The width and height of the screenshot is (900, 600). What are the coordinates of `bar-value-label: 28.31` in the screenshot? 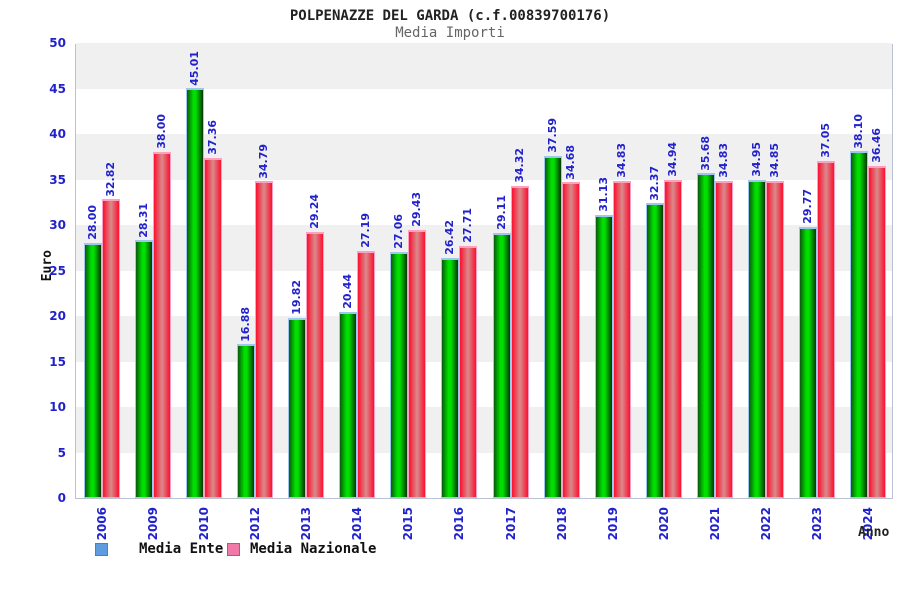 It's located at (143, 220).